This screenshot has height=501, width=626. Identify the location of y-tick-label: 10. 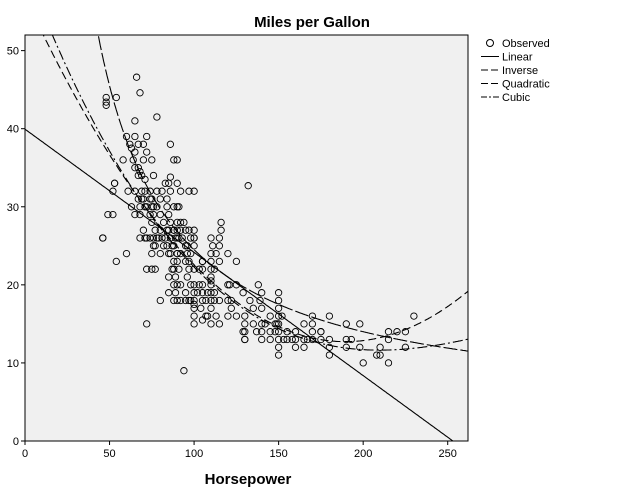
(13, 364).